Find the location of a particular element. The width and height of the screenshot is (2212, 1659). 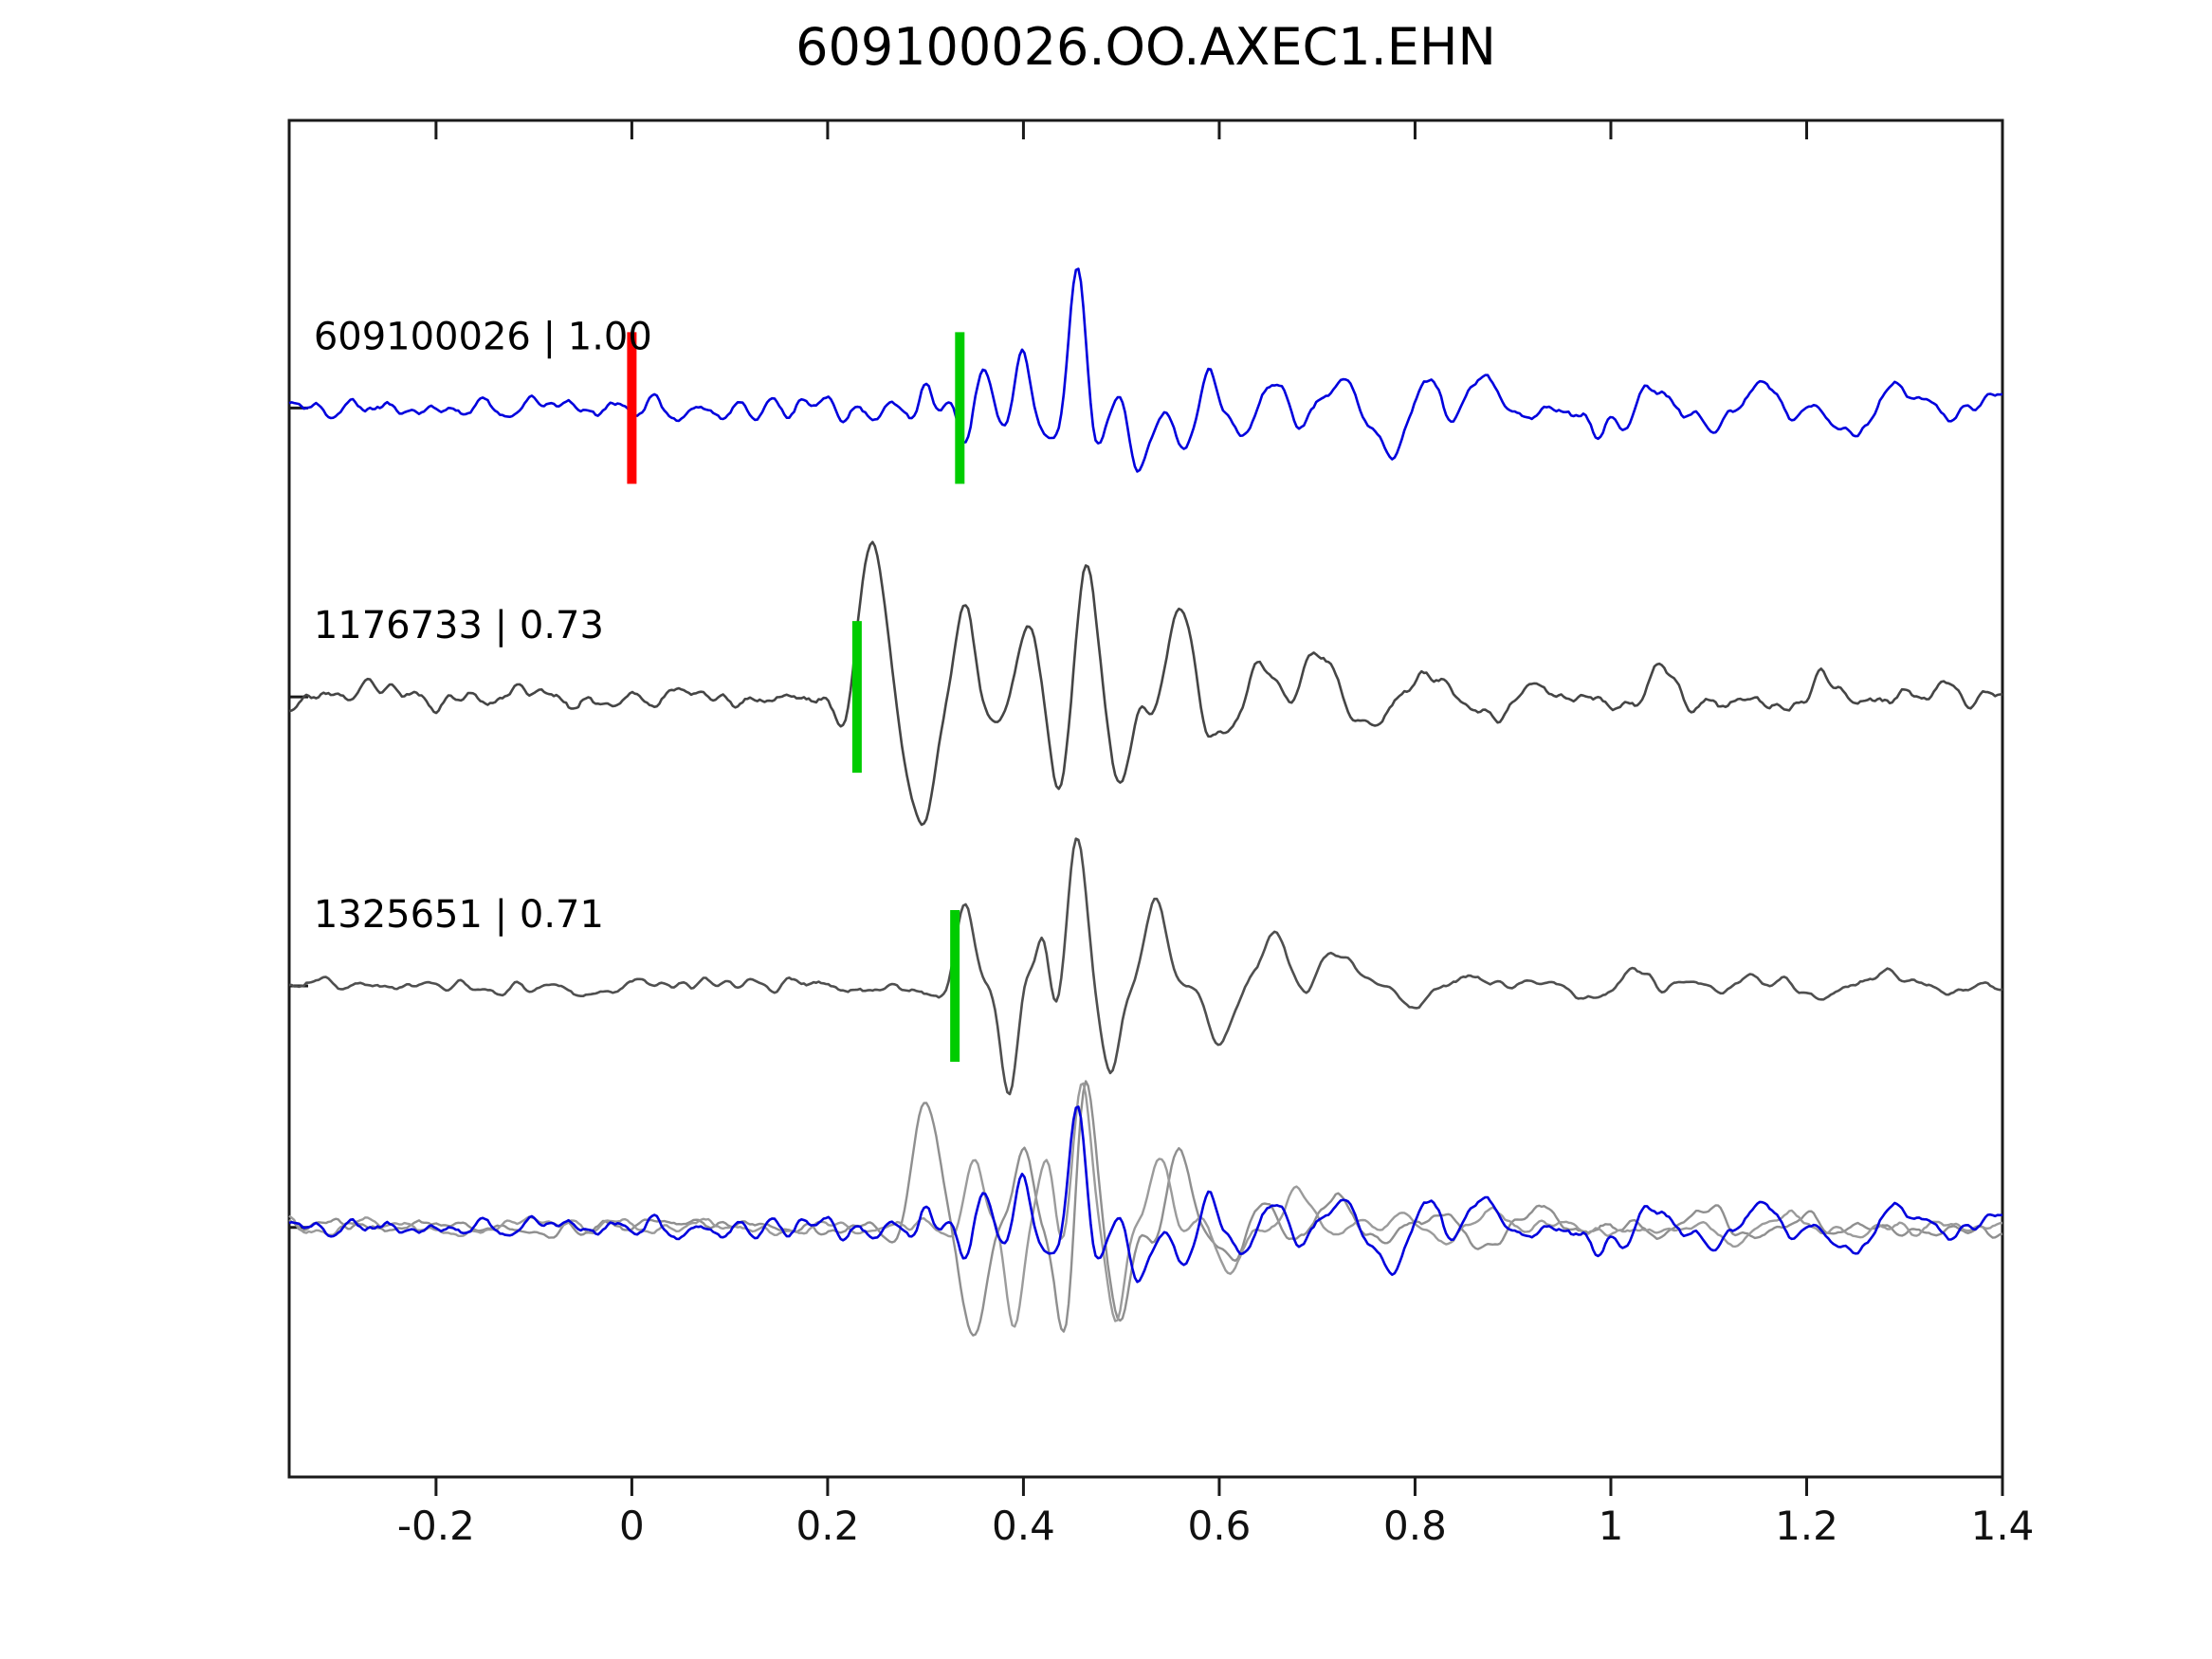

x-tick-label: 0.6 is located at coordinates (1220, 1526).